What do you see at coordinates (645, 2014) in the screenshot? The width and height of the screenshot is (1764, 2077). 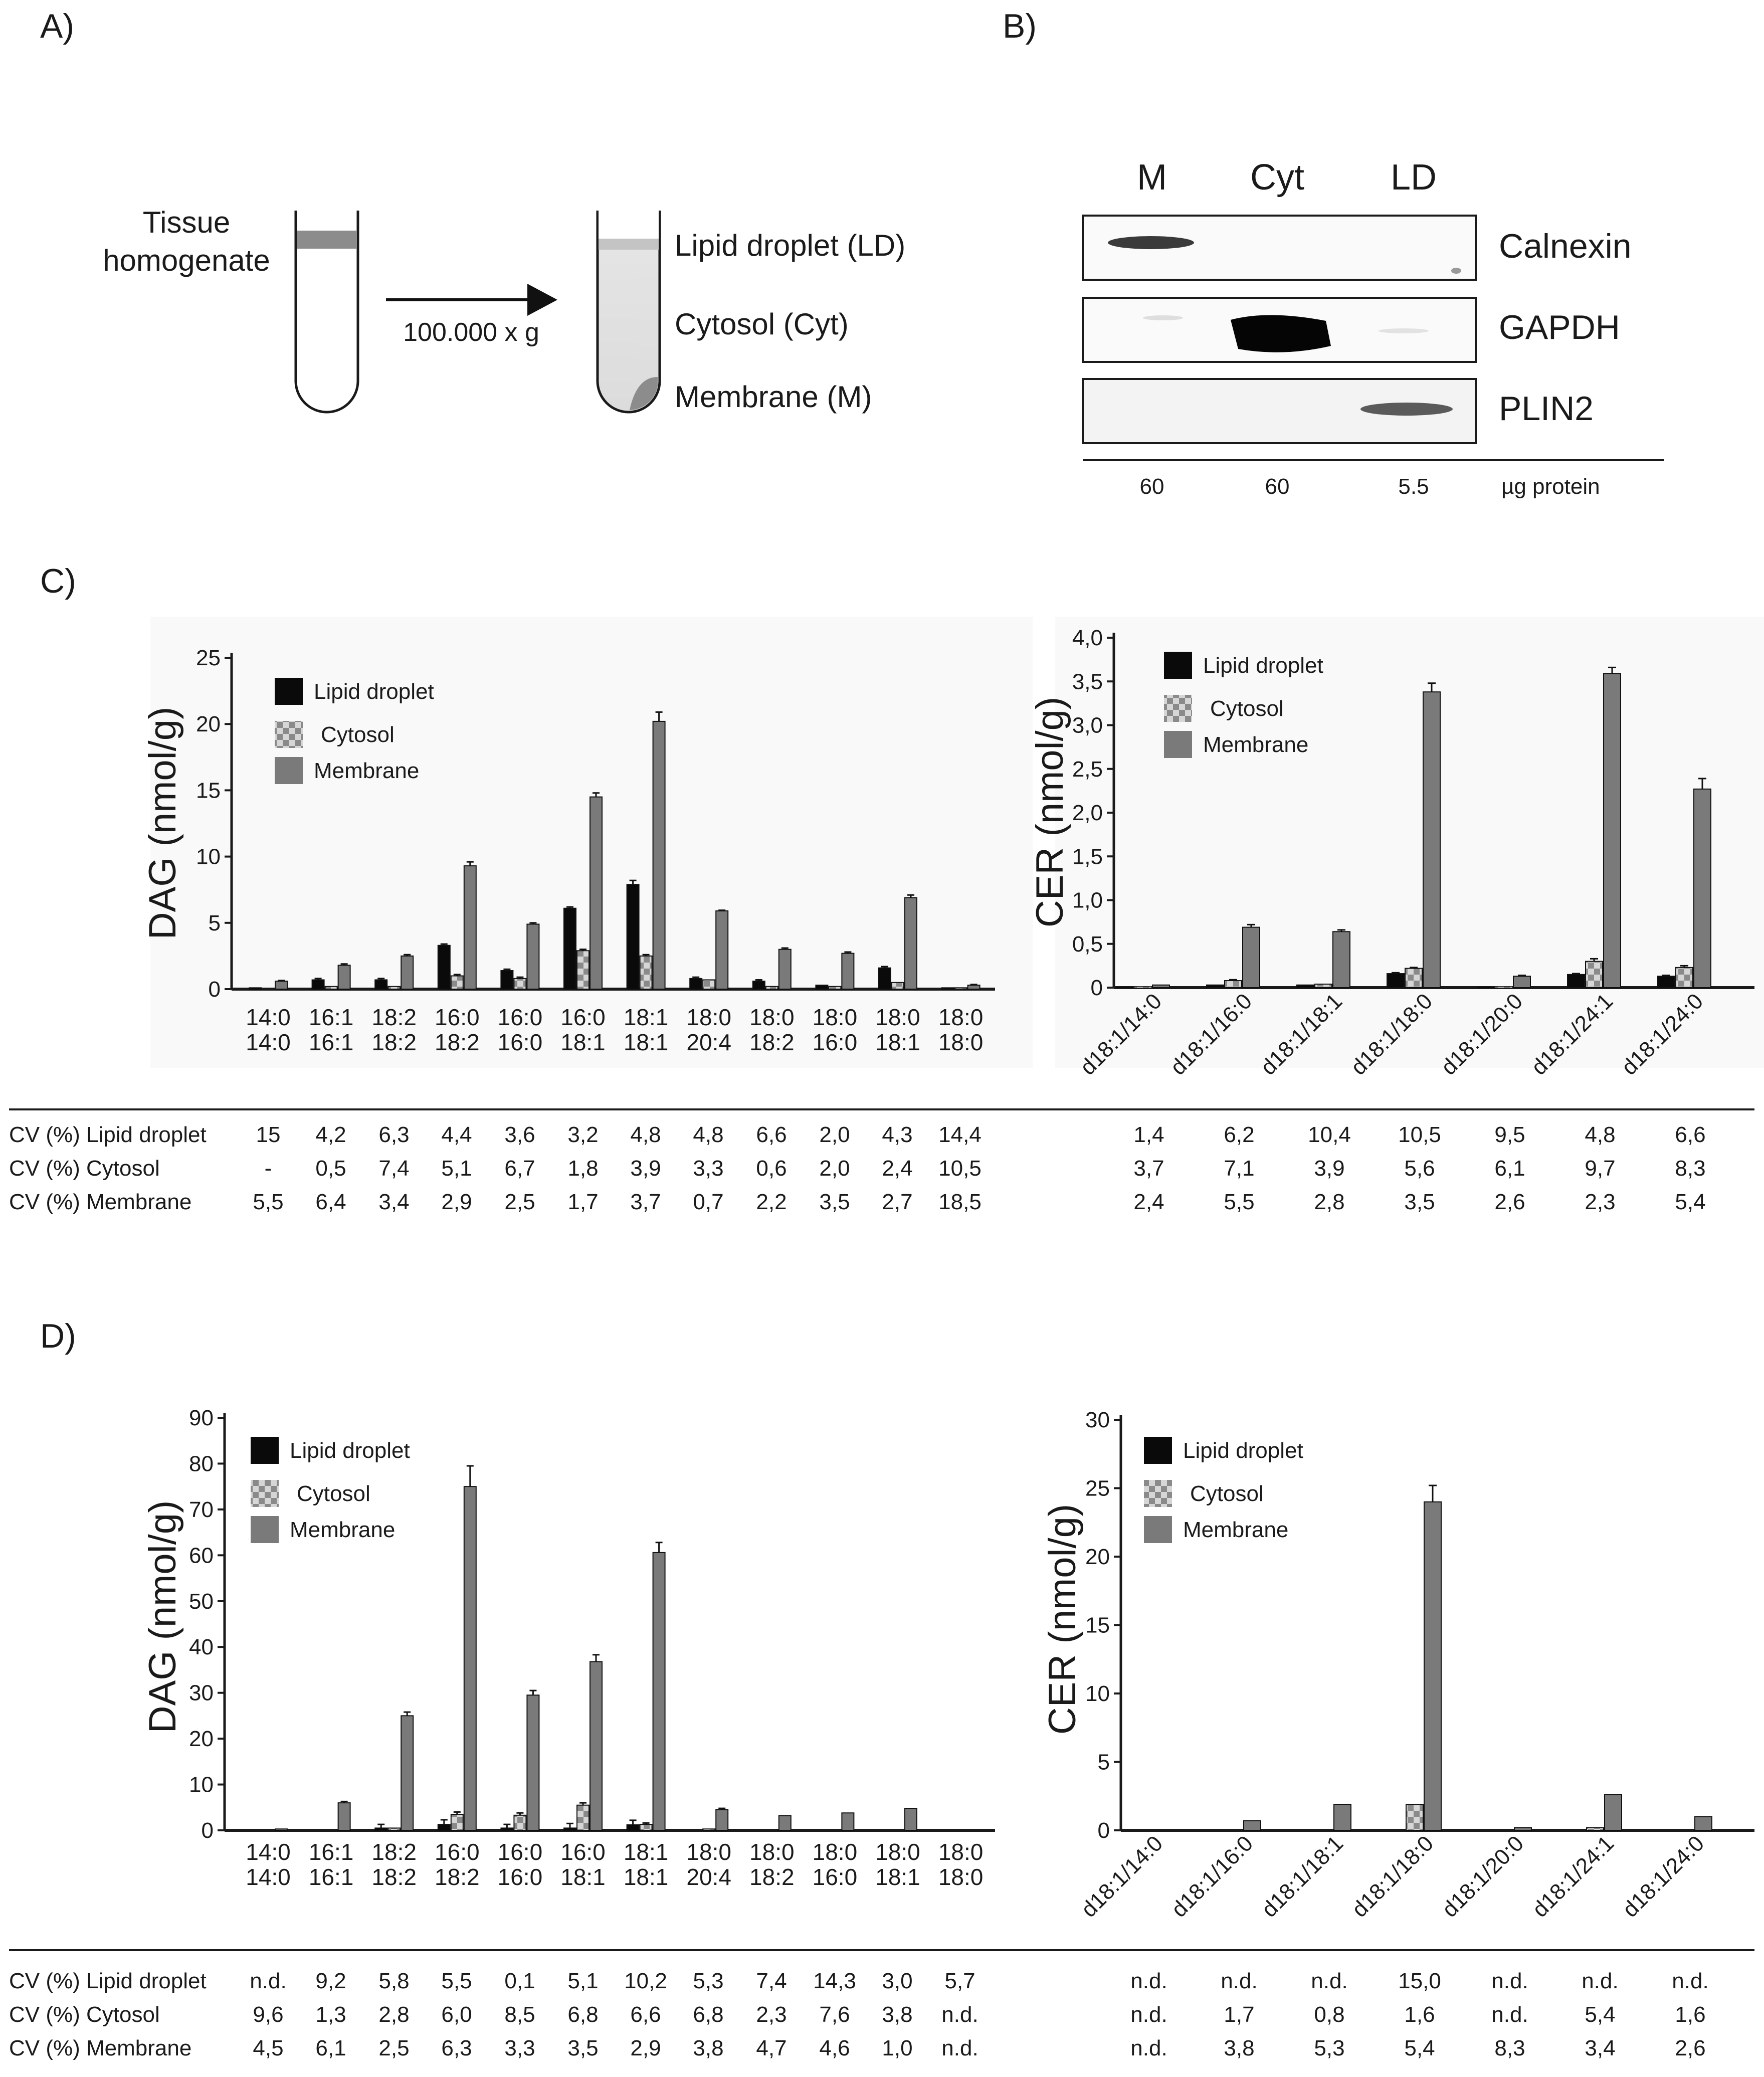 I see `cv-value: 6,6` at bounding box center [645, 2014].